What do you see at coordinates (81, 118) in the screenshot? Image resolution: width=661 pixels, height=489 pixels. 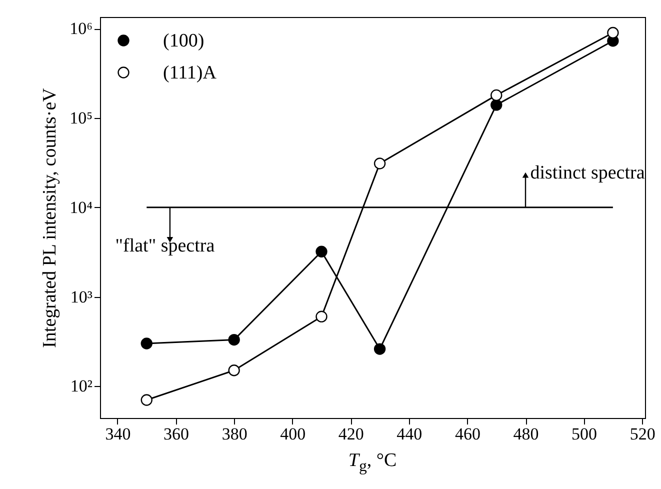 I see `y-tick-label: 10⁵` at bounding box center [81, 118].